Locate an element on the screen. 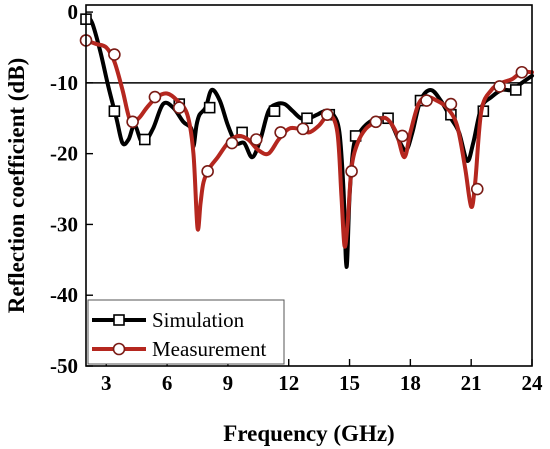  legend-item-measurement: Measurement is located at coordinates (179, 349).